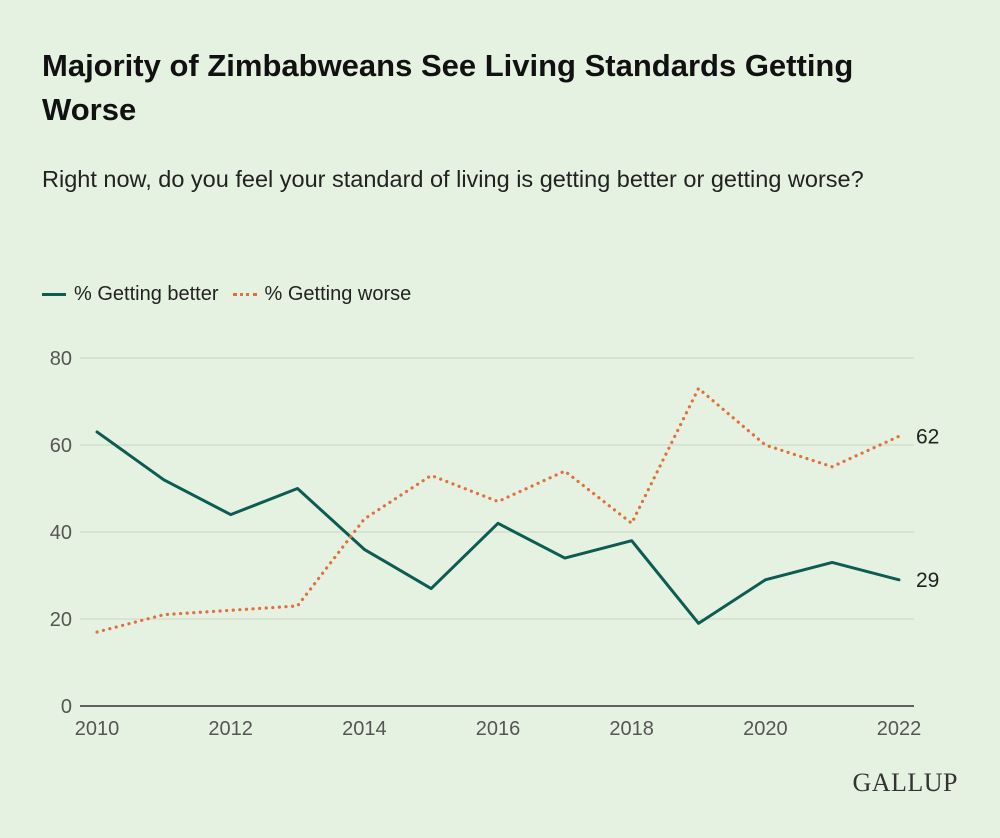 The image size is (1000, 838). I want to click on y-tick-label: 40, so click(61, 533).